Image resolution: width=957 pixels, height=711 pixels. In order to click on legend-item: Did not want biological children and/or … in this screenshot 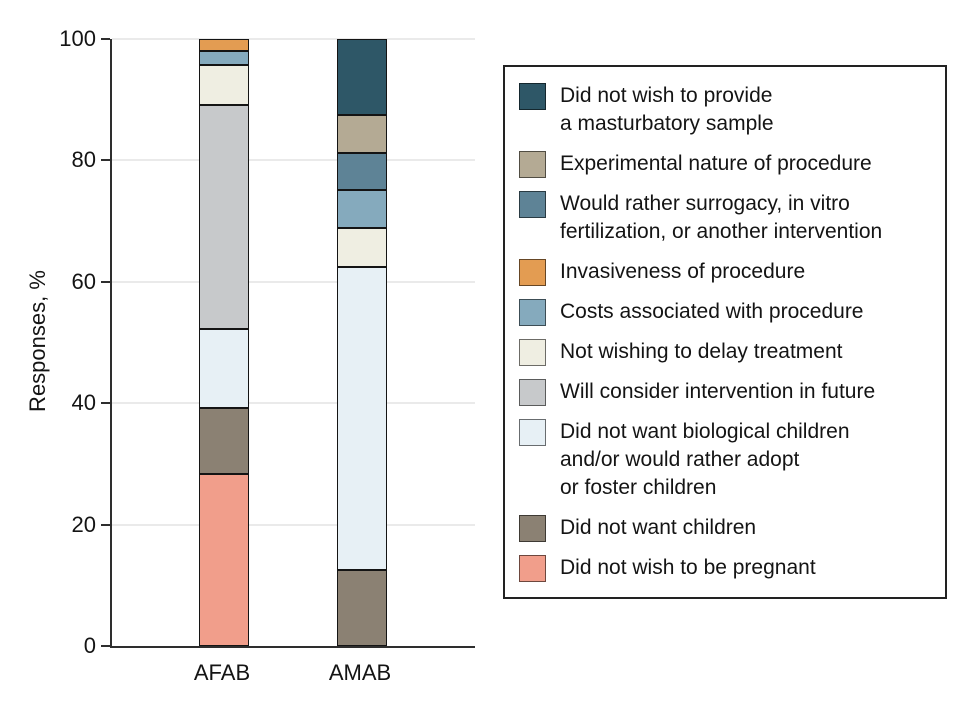, I will do `click(727, 460)`.